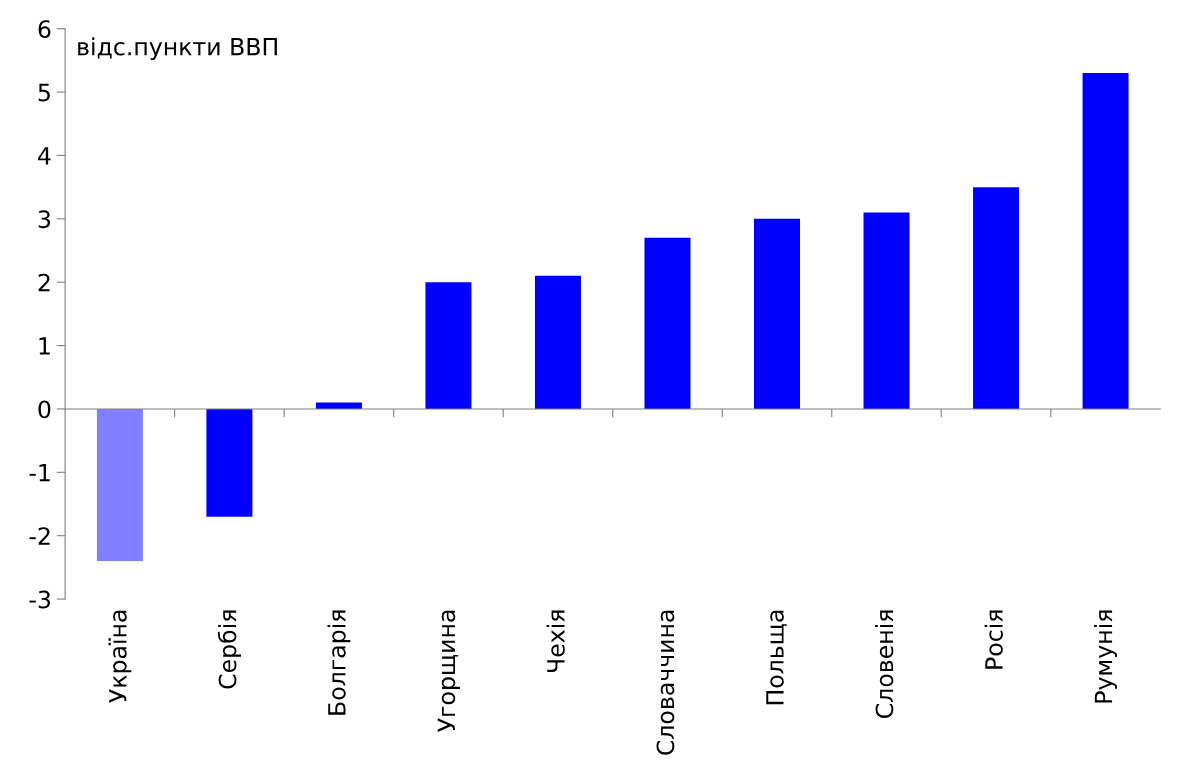 The height and width of the screenshot is (776, 1184). I want to click on x-tick-label: Сербія, so click(229, 649).